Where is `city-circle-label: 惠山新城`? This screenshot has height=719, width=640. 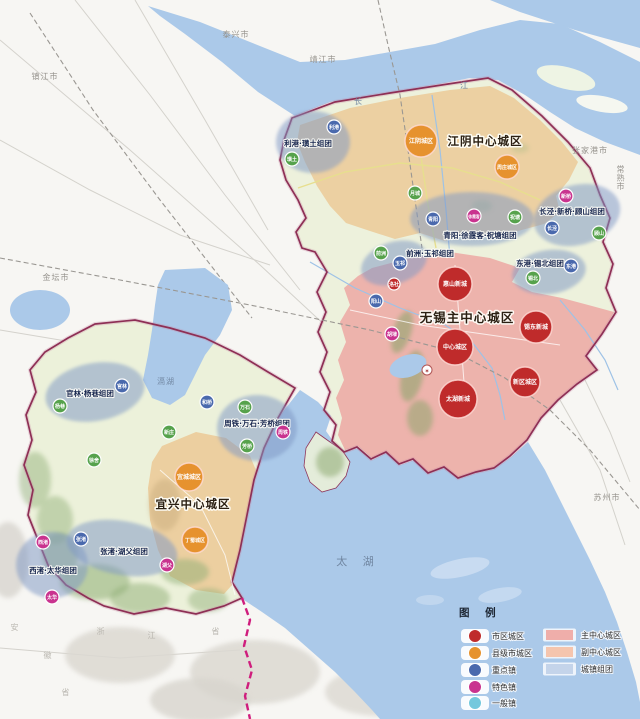
city-circle-label: 惠山新城 is located at coordinates (455, 284).